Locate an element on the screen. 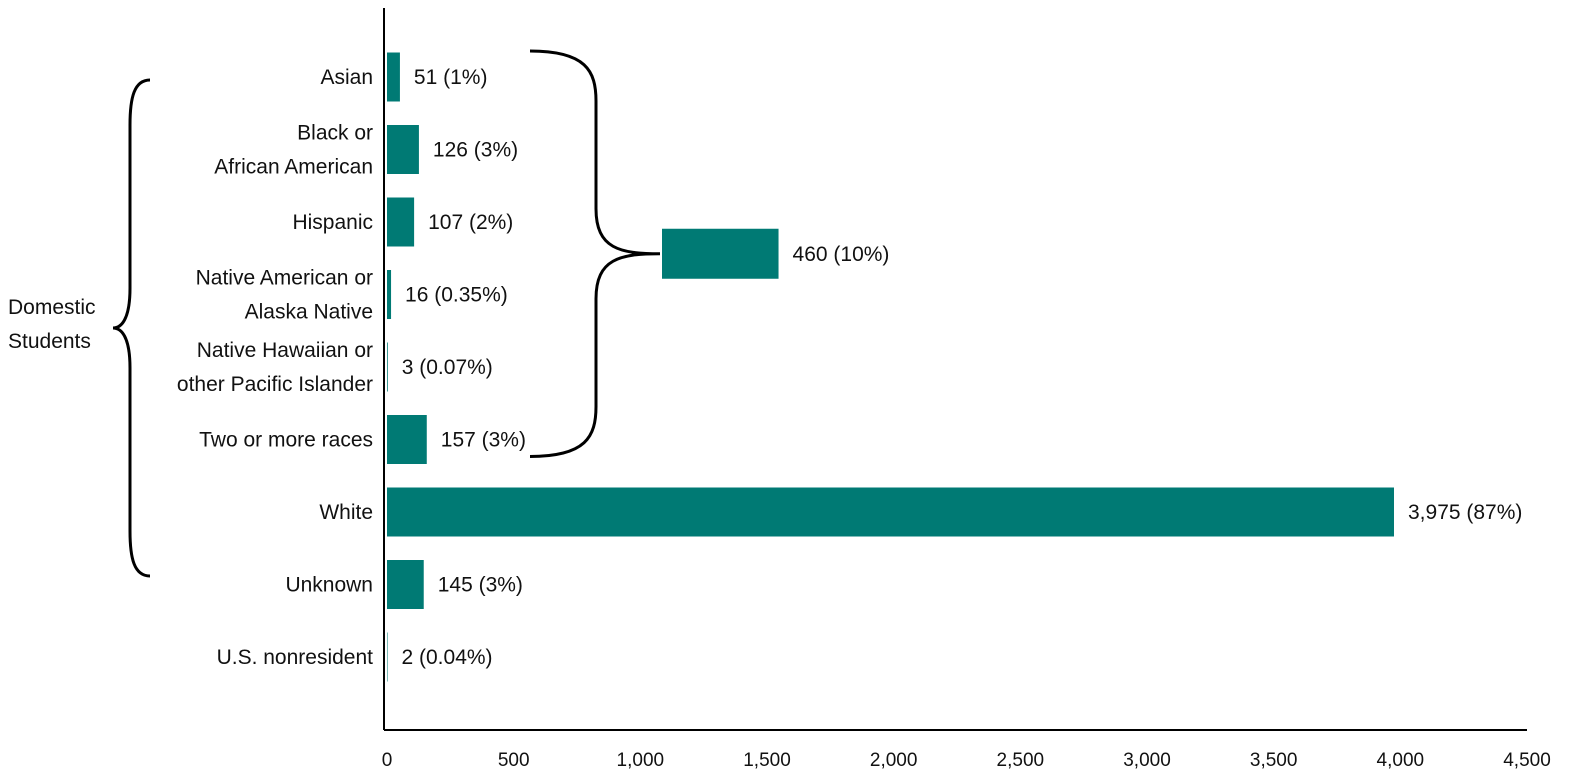 The width and height of the screenshot is (1579, 778). category-label-native-american-or-alaska-native-line-1: Native American or is located at coordinates (284, 278).